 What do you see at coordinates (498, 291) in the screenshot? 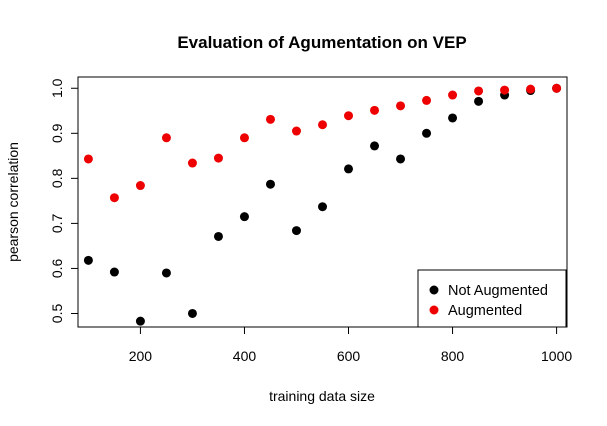
I see `legend-label-not-augmented: Not Augmented` at bounding box center [498, 291].